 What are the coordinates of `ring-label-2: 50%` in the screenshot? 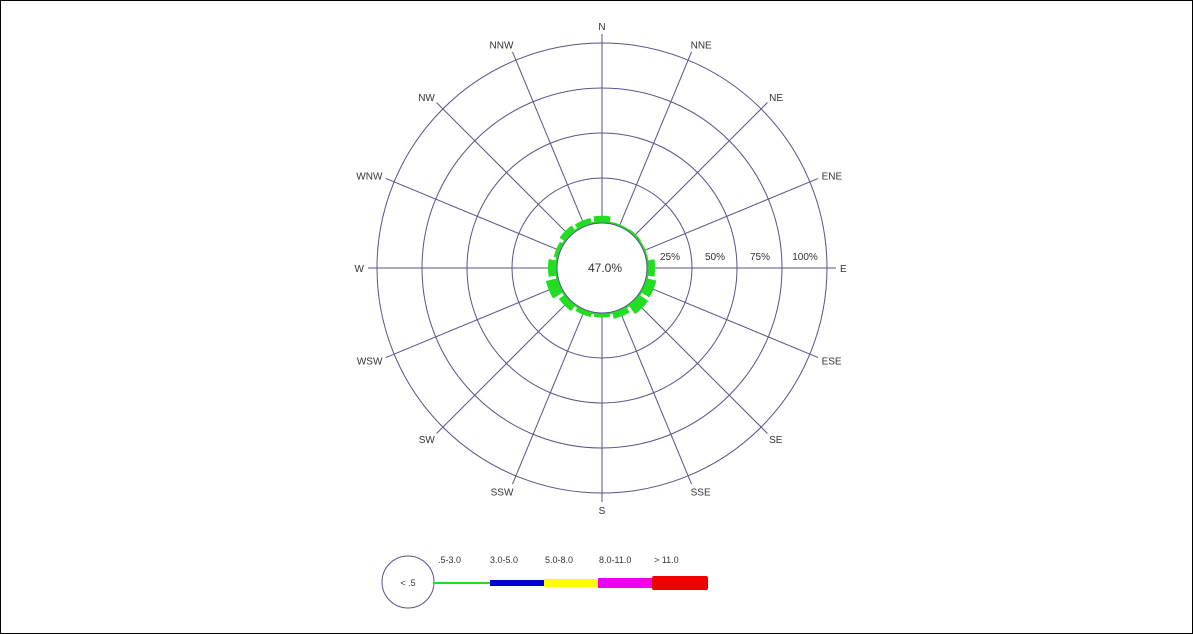 It's located at (715, 257).